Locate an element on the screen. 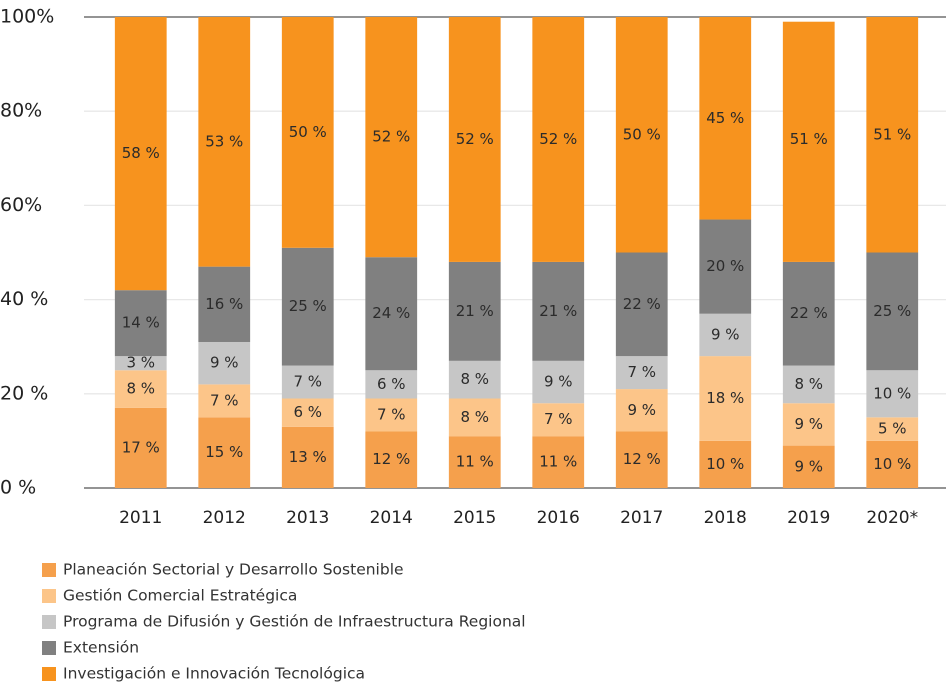  x-tick-label: 2018 is located at coordinates (725, 518).